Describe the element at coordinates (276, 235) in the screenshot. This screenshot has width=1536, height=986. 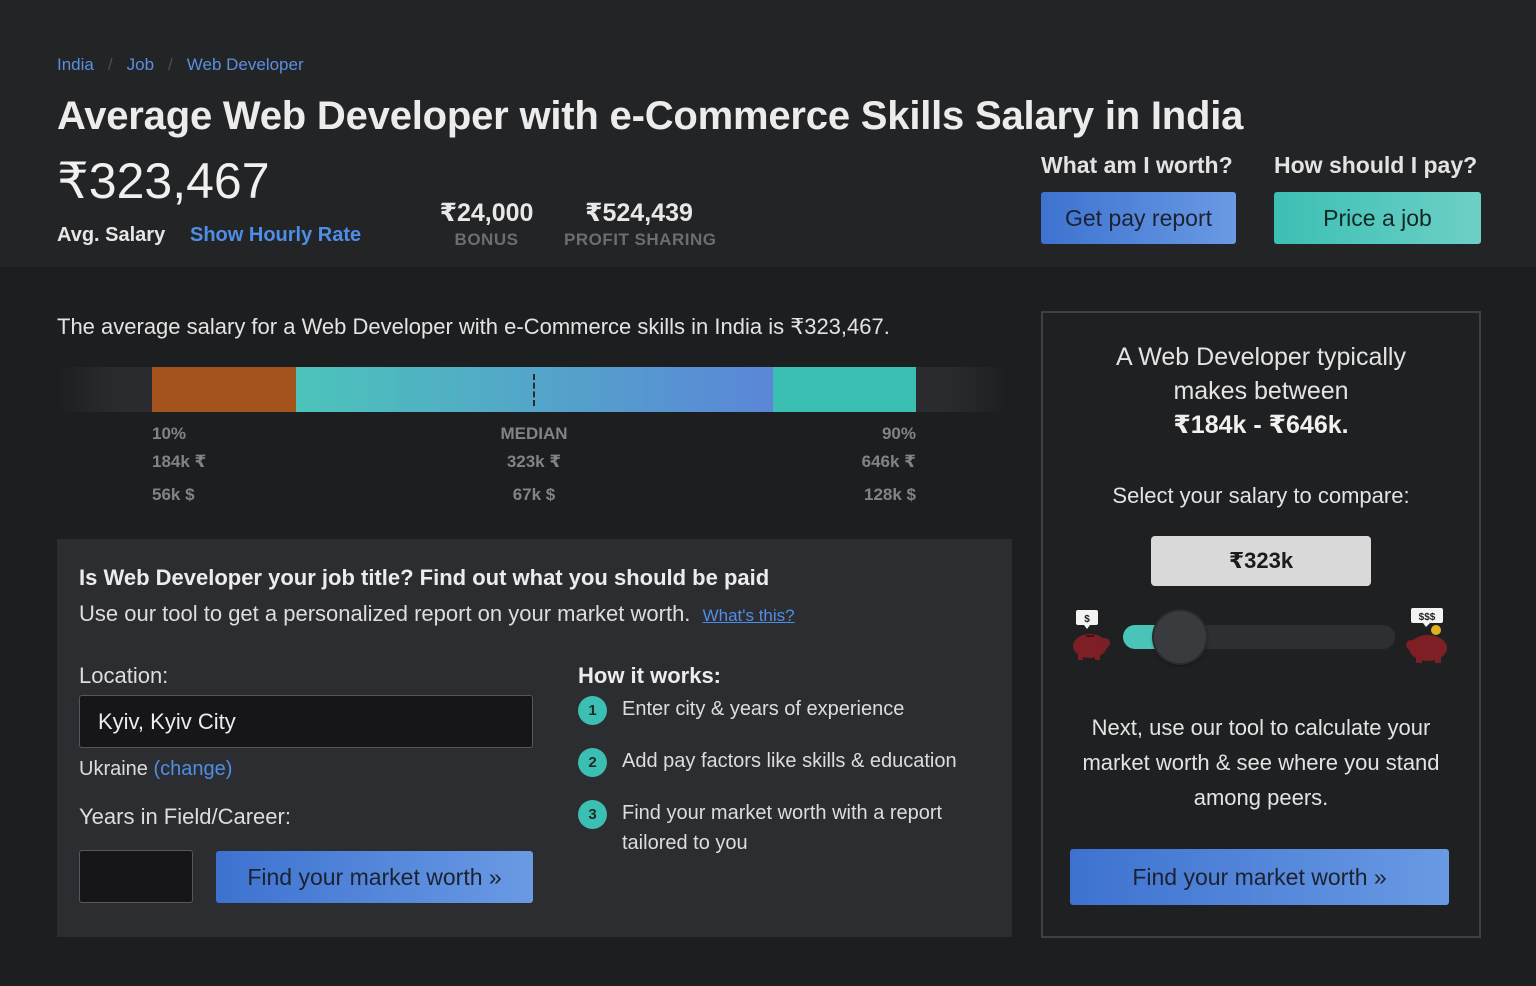
I see `show-hourly-rate-link: Show Hourly Rate` at that location.